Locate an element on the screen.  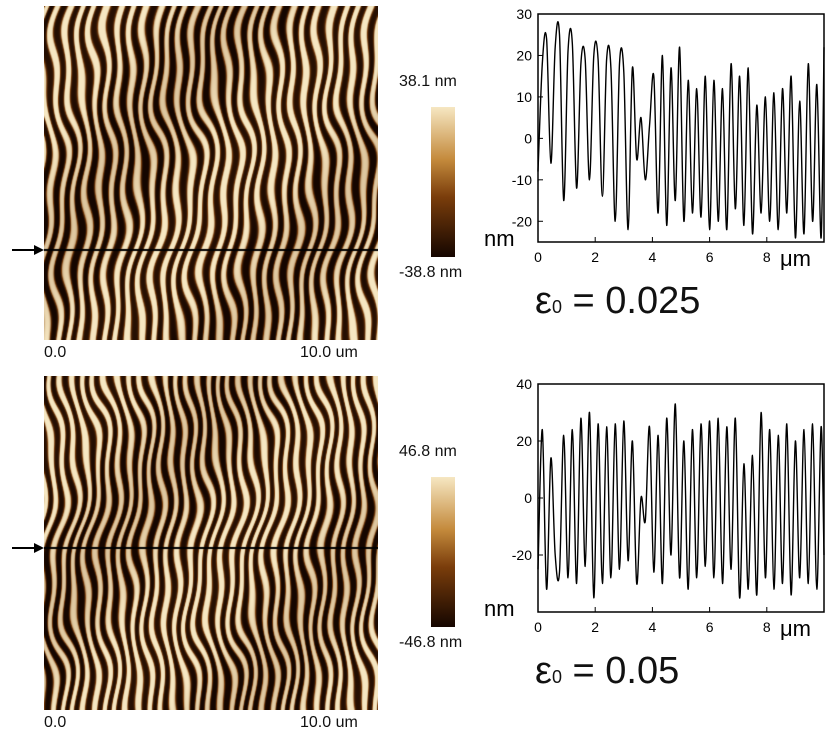
height-profile-plot: 40 20 0 -20 0 2 4 6 8 nm μm is located at coordinates (654, 508).